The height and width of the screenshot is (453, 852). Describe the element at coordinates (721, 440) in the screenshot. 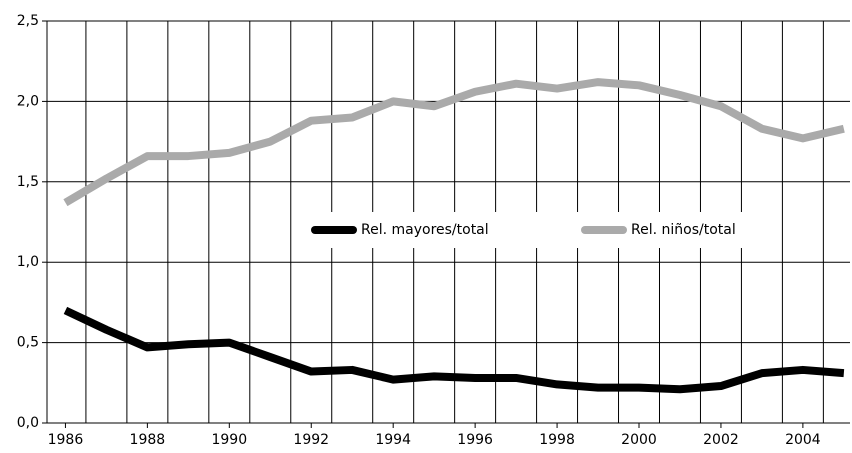

I see `x-tick-label: 2002` at that location.